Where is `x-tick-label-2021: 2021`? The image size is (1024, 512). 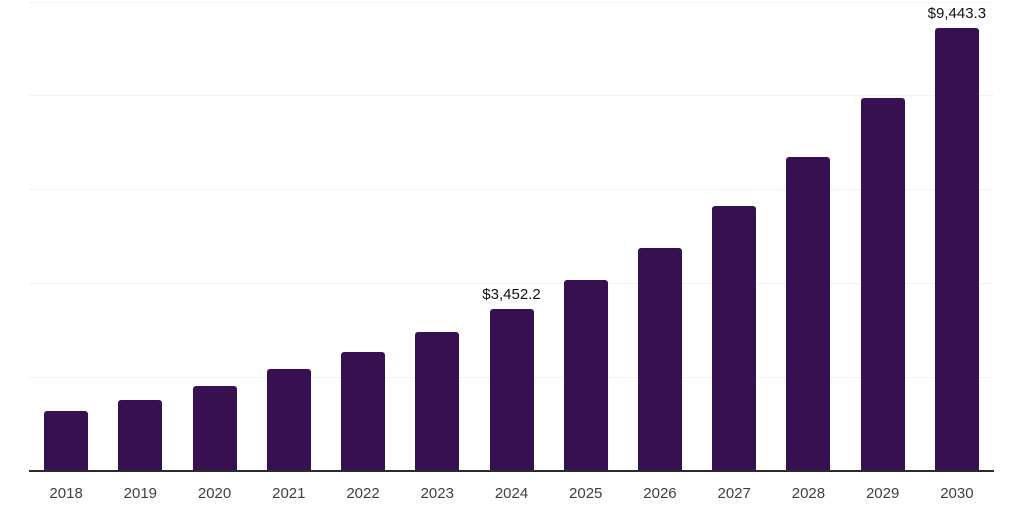 x-tick-label-2021: 2021 is located at coordinates (289, 493).